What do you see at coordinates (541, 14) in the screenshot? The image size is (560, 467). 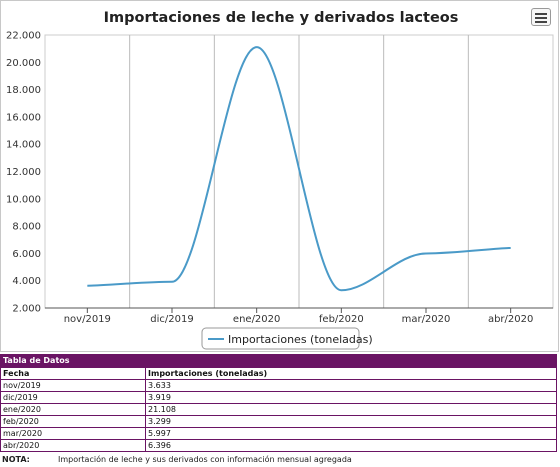 I see `hamburger-icon` at bounding box center [541, 14].